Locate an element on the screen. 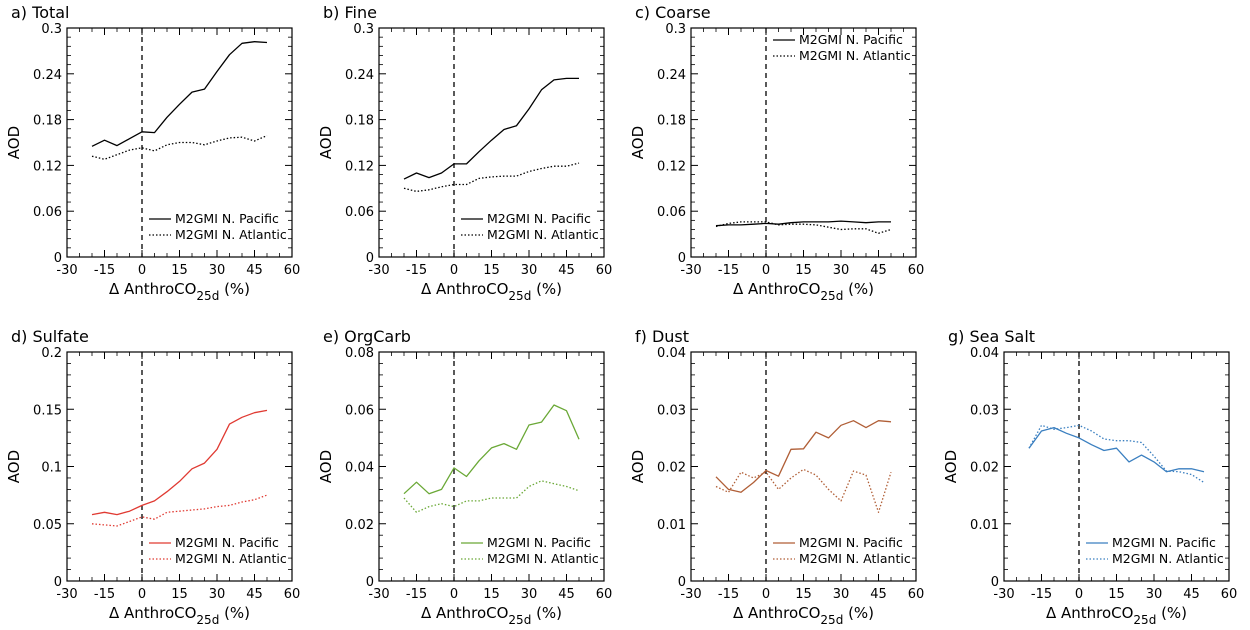 This screenshot has height=630, width=1250. chart-title: c) Coarse is located at coordinates (673, 12).